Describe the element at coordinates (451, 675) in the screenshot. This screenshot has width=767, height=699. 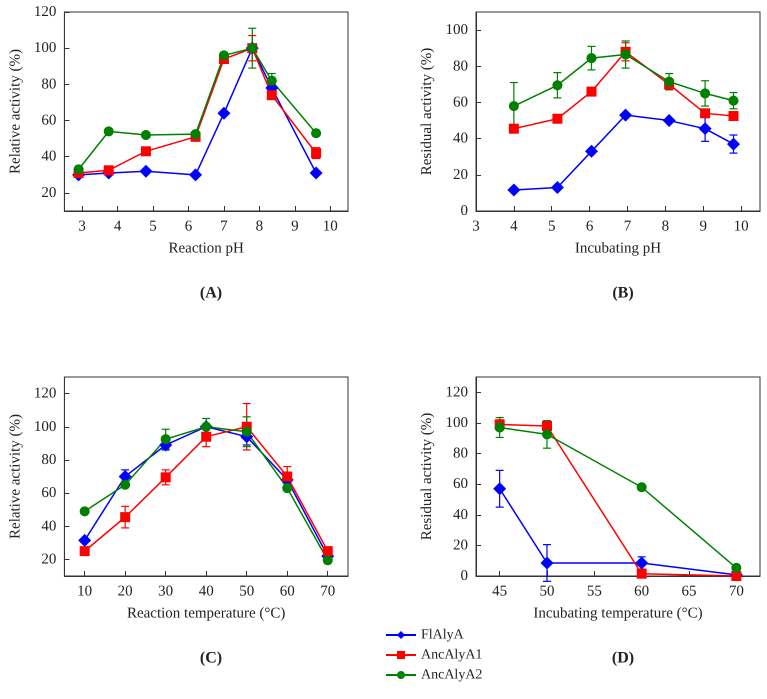
I see `legend-label: AncAlyA2` at that location.